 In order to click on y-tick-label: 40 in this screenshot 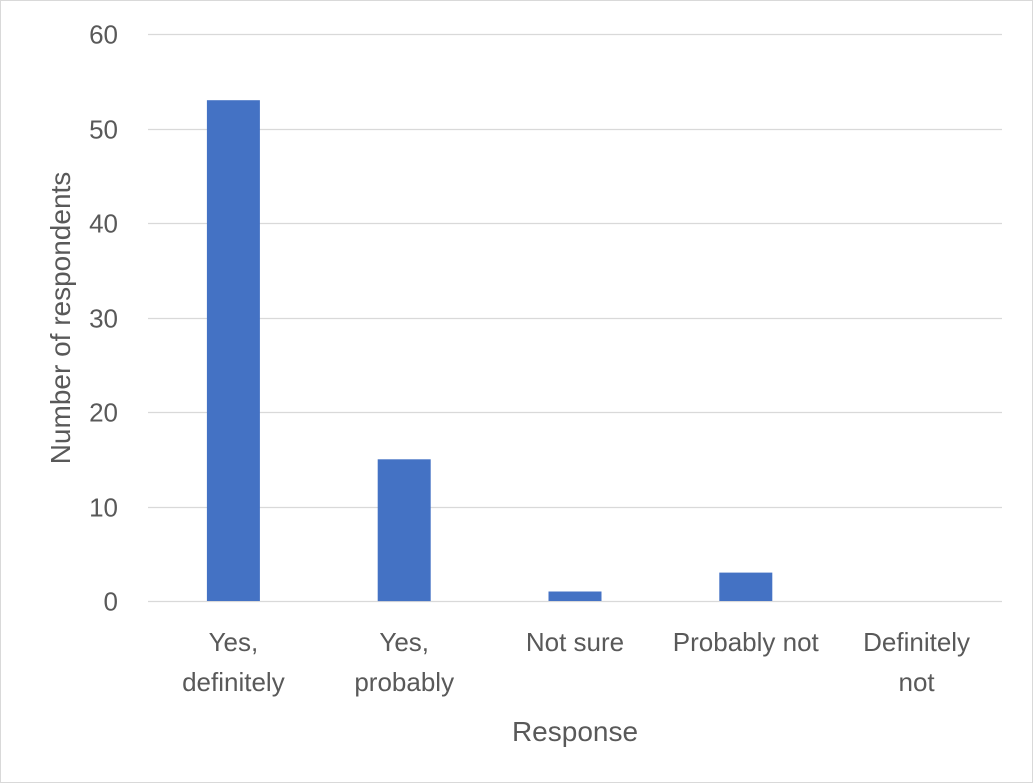, I will do `click(103, 224)`.